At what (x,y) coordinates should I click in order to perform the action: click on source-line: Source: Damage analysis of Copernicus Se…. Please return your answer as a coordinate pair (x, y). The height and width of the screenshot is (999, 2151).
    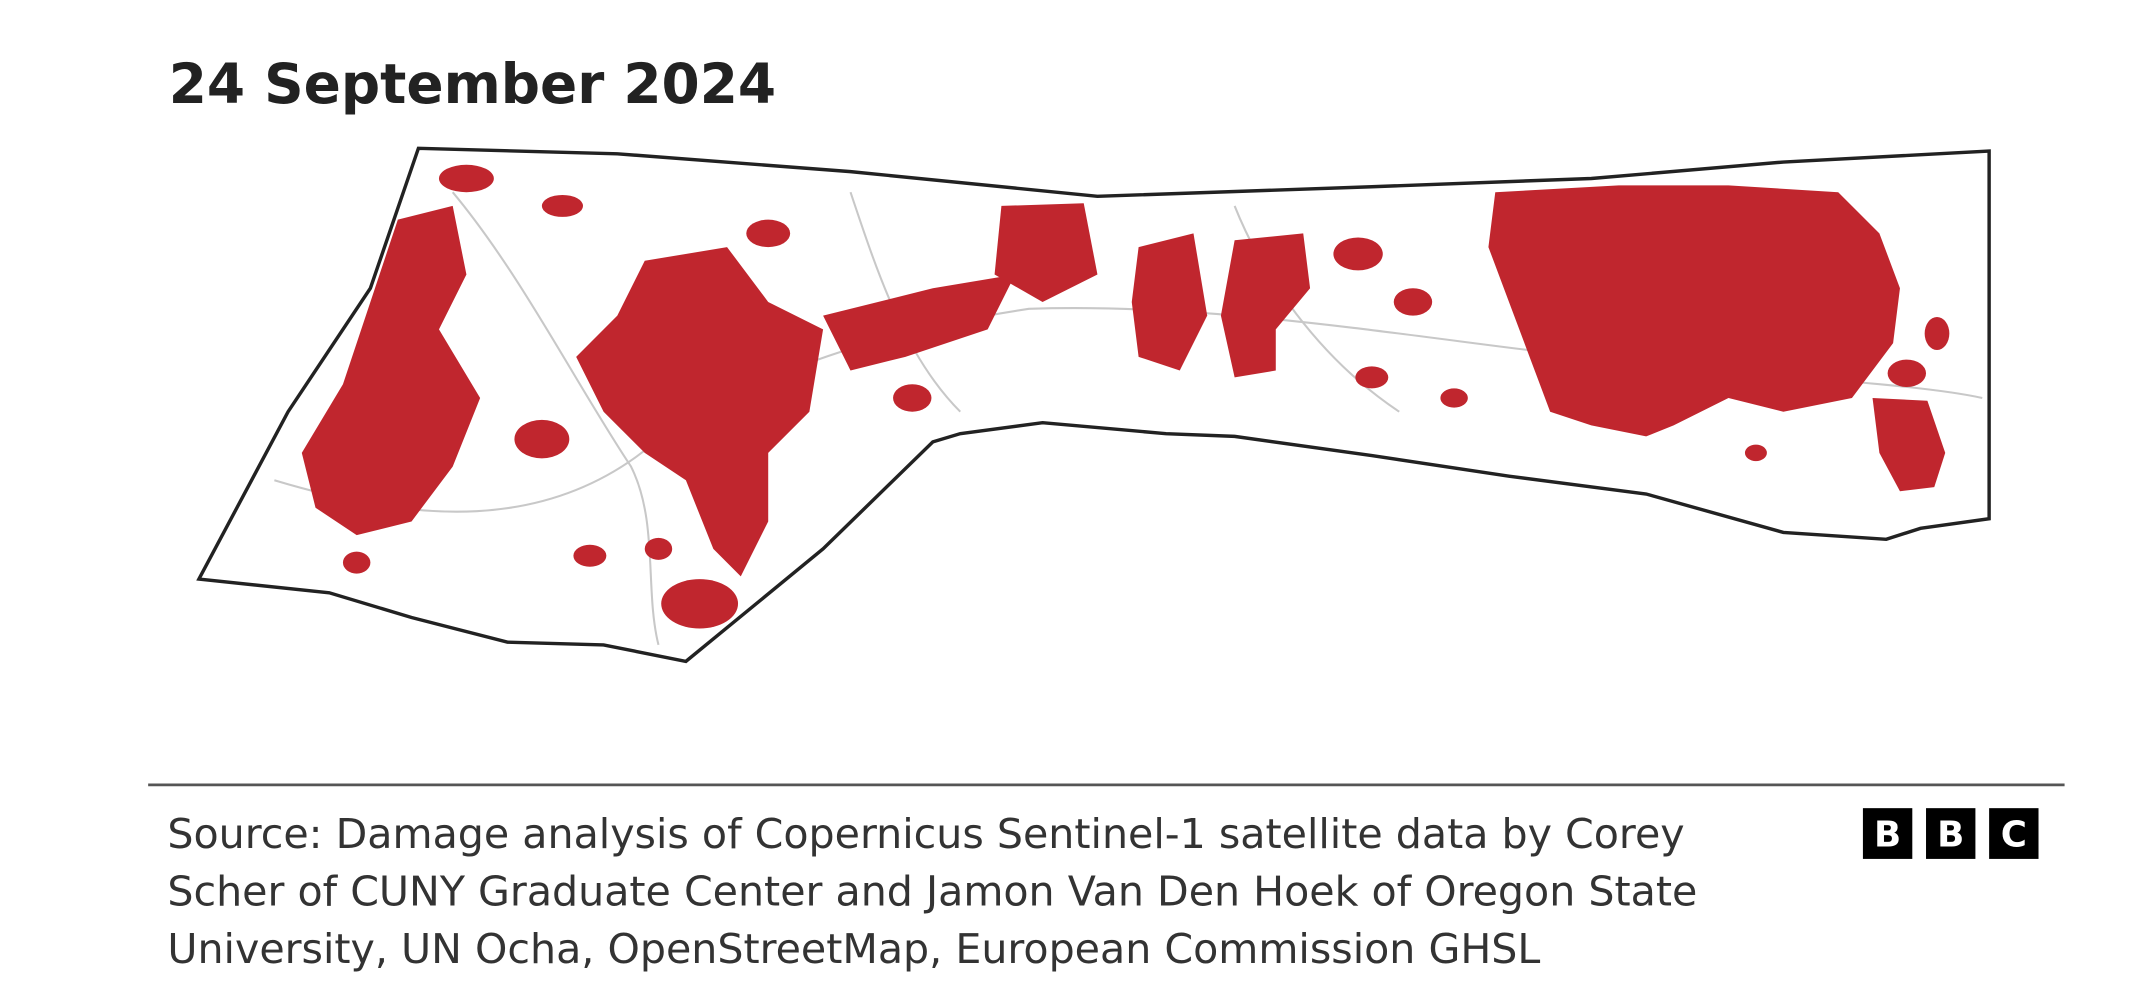
    Looking at the image, I should click on (925, 834).